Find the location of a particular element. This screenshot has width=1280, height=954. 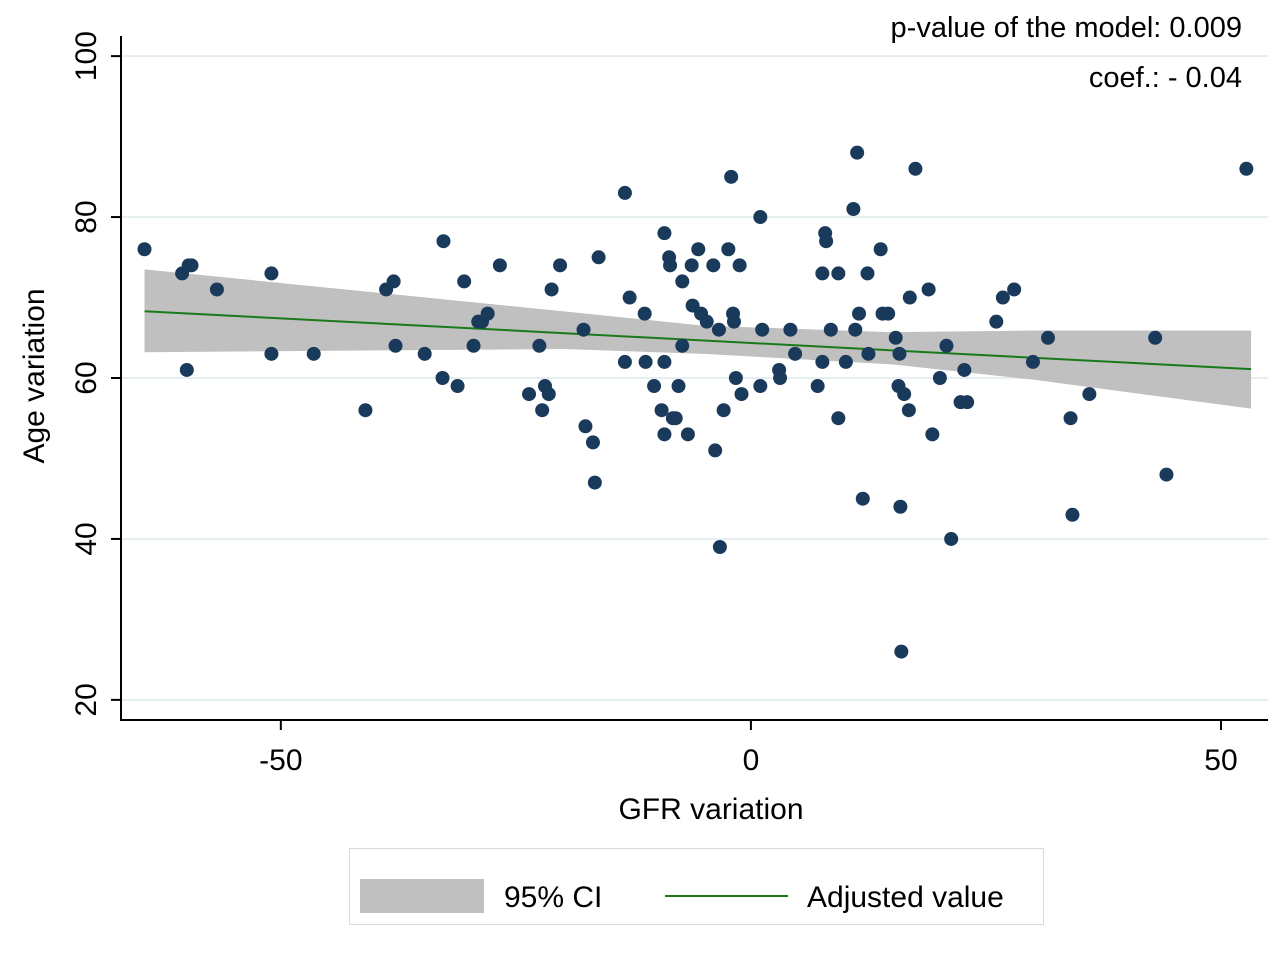

fit-line-path is located at coordinates (698, 340).